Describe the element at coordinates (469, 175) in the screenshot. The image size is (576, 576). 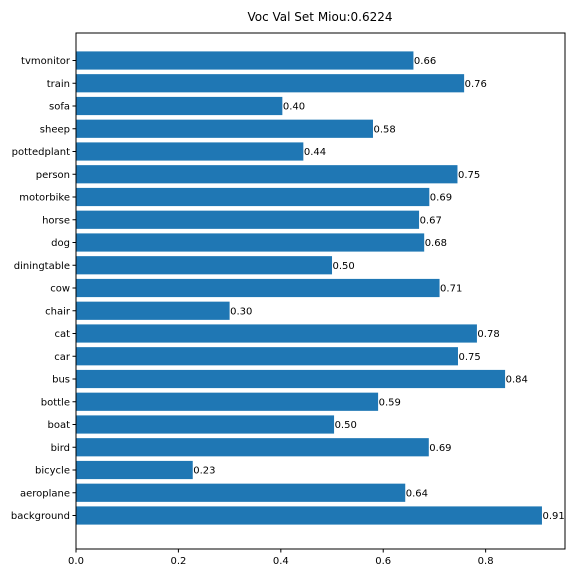
I see `value-label-person: 0.75` at that location.